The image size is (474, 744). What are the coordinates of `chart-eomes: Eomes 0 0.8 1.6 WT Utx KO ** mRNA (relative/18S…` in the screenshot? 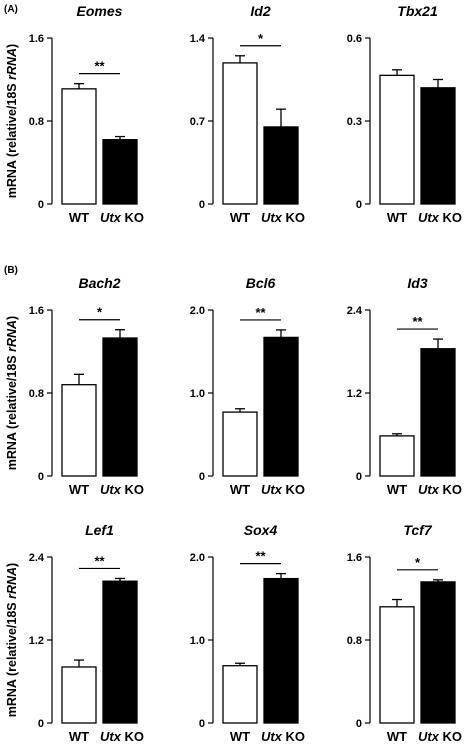 It's located at (74, 114).